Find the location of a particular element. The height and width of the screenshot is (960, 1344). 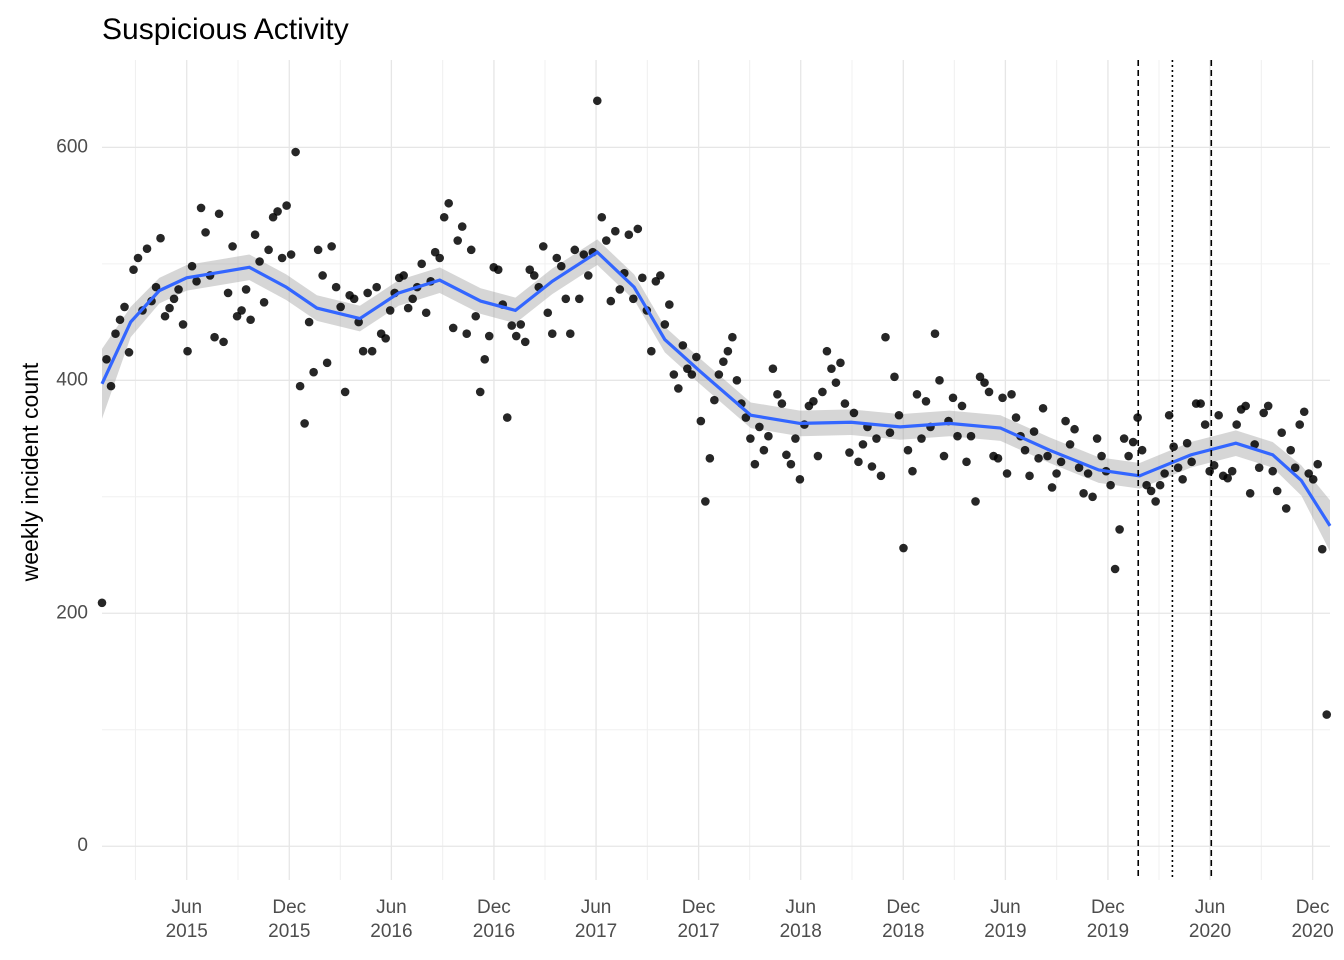

y-tick-label: 0 is located at coordinates (82, 845).